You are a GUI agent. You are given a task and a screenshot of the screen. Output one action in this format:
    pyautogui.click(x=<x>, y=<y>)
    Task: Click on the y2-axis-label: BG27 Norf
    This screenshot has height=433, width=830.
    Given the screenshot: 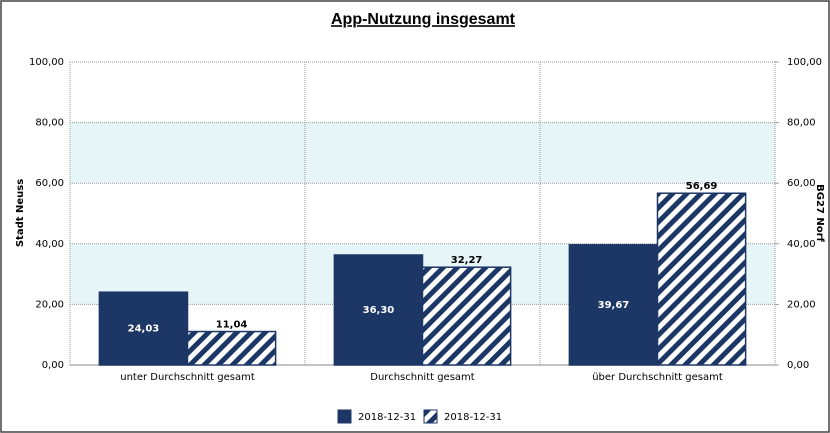 What is the action you would take?
    pyautogui.click(x=819, y=213)
    